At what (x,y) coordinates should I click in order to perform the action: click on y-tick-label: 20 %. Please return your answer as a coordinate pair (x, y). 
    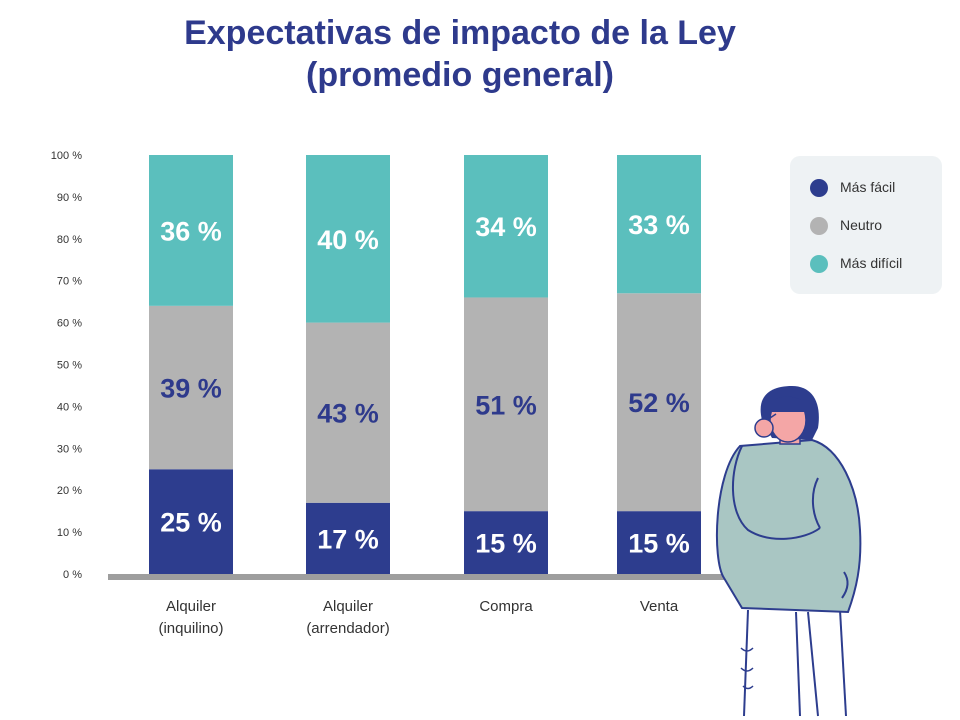
    Looking at the image, I should click on (69, 491).